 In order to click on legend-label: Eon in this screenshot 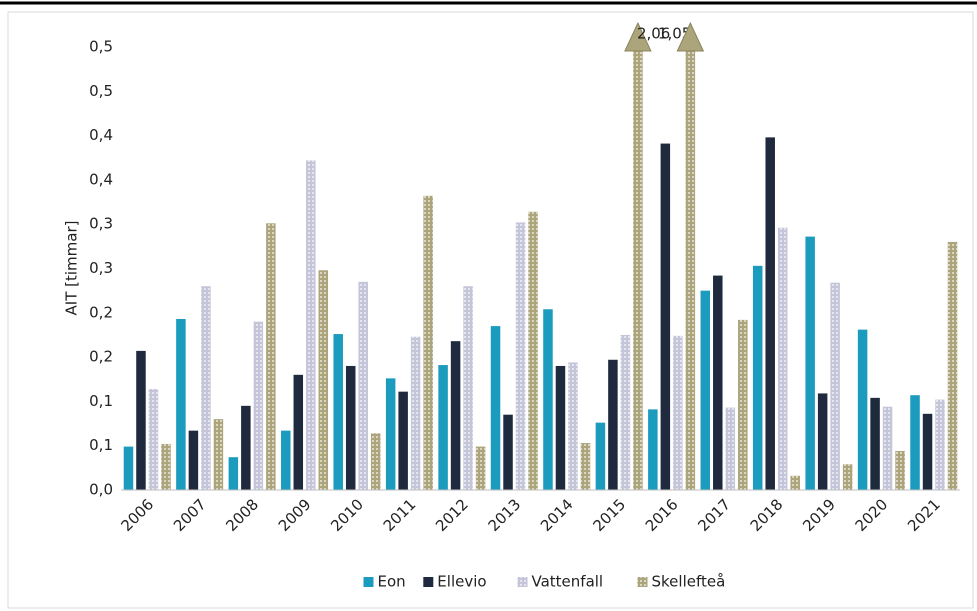, I will do `click(392, 582)`.